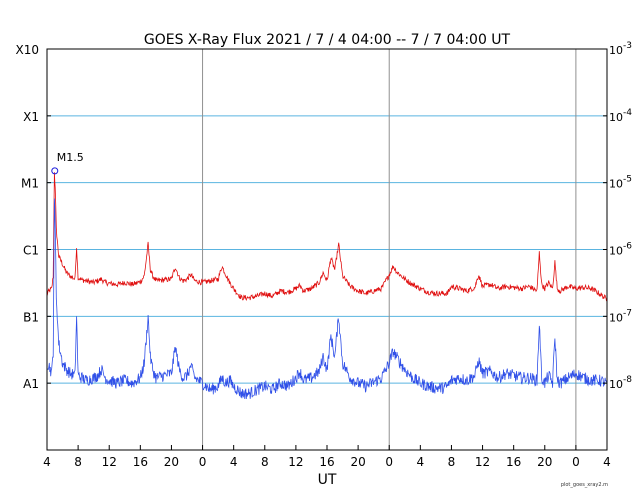 The image size is (640, 500). What do you see at coordinates (78, 462) in the screenshot?
I see `x-tick-label-1: 8` at bounding box center [78, 462].